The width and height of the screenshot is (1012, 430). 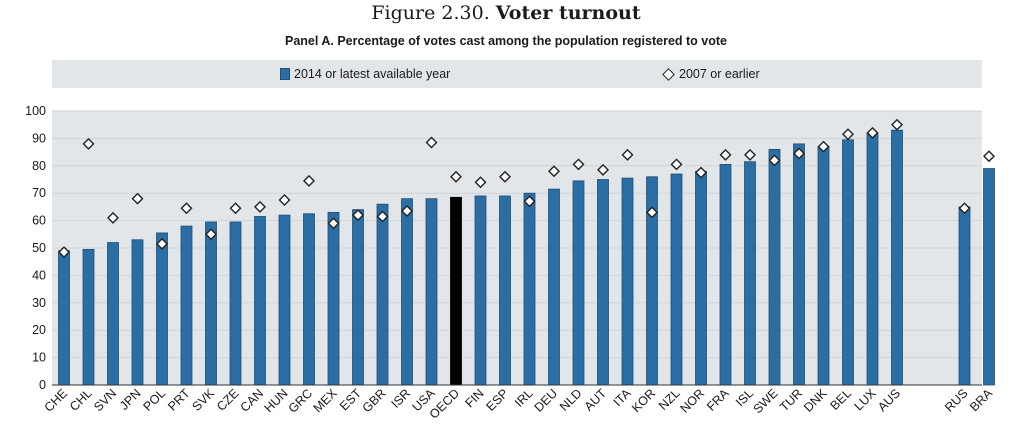 I want to click on figure-prefix: Figure 2.30., so click(x=430, y=13).